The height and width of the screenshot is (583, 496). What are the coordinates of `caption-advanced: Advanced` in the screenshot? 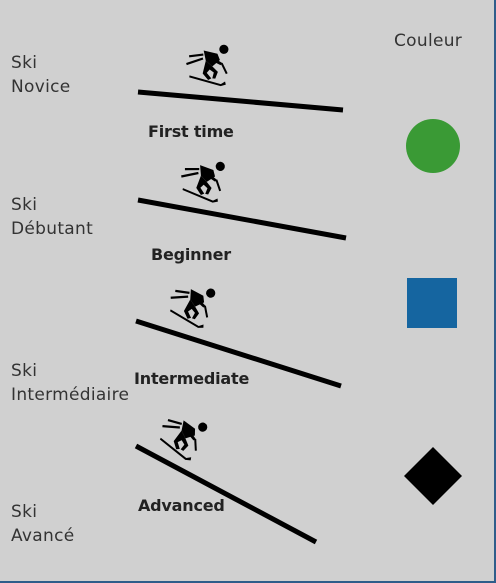 It's located at (181, 505).